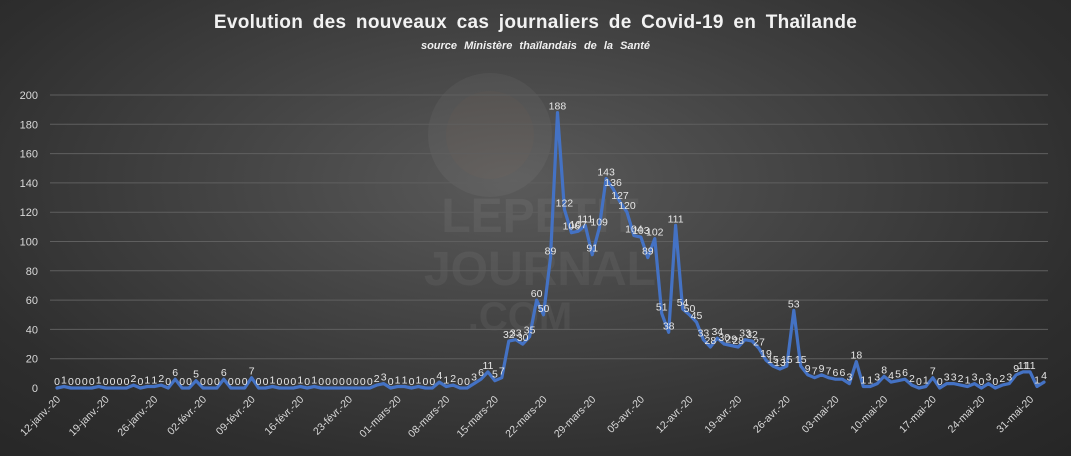 The height and width of the screenshot is (456, 1071). What do you see at coordinates (509, 335) in the screenshot?
I see `data-point-label: 32` at bounding box center [509, 335].